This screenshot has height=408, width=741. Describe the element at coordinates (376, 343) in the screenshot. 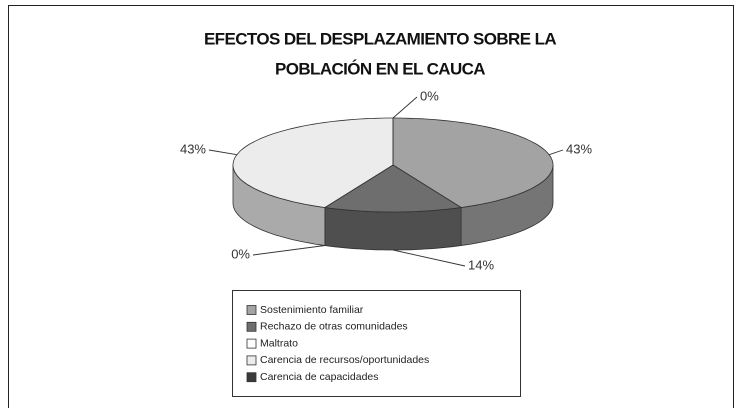

I see `legend-box` at that location.